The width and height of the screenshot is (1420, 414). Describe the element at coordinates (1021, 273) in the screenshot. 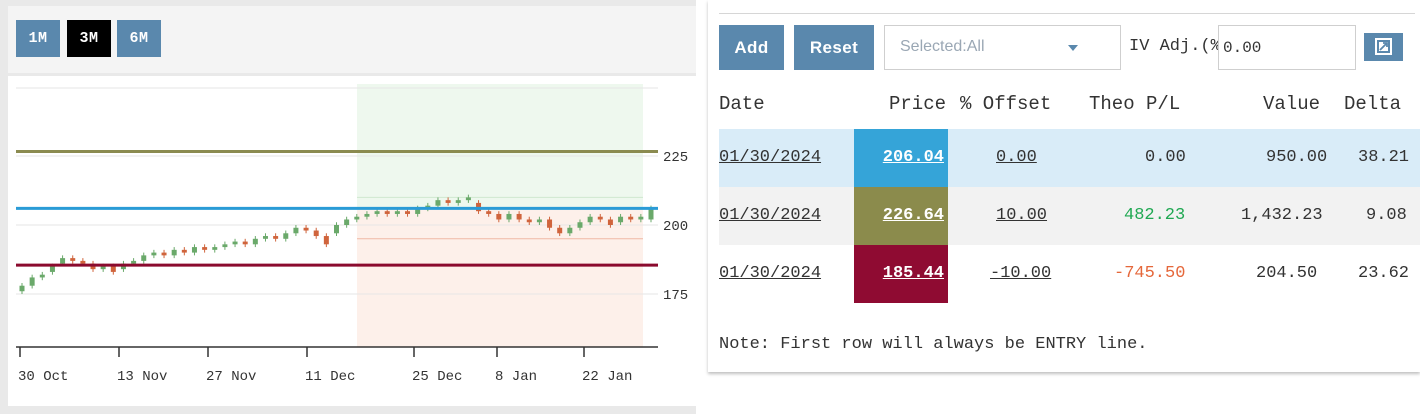

I see `offset-link: -10.00` at that location.